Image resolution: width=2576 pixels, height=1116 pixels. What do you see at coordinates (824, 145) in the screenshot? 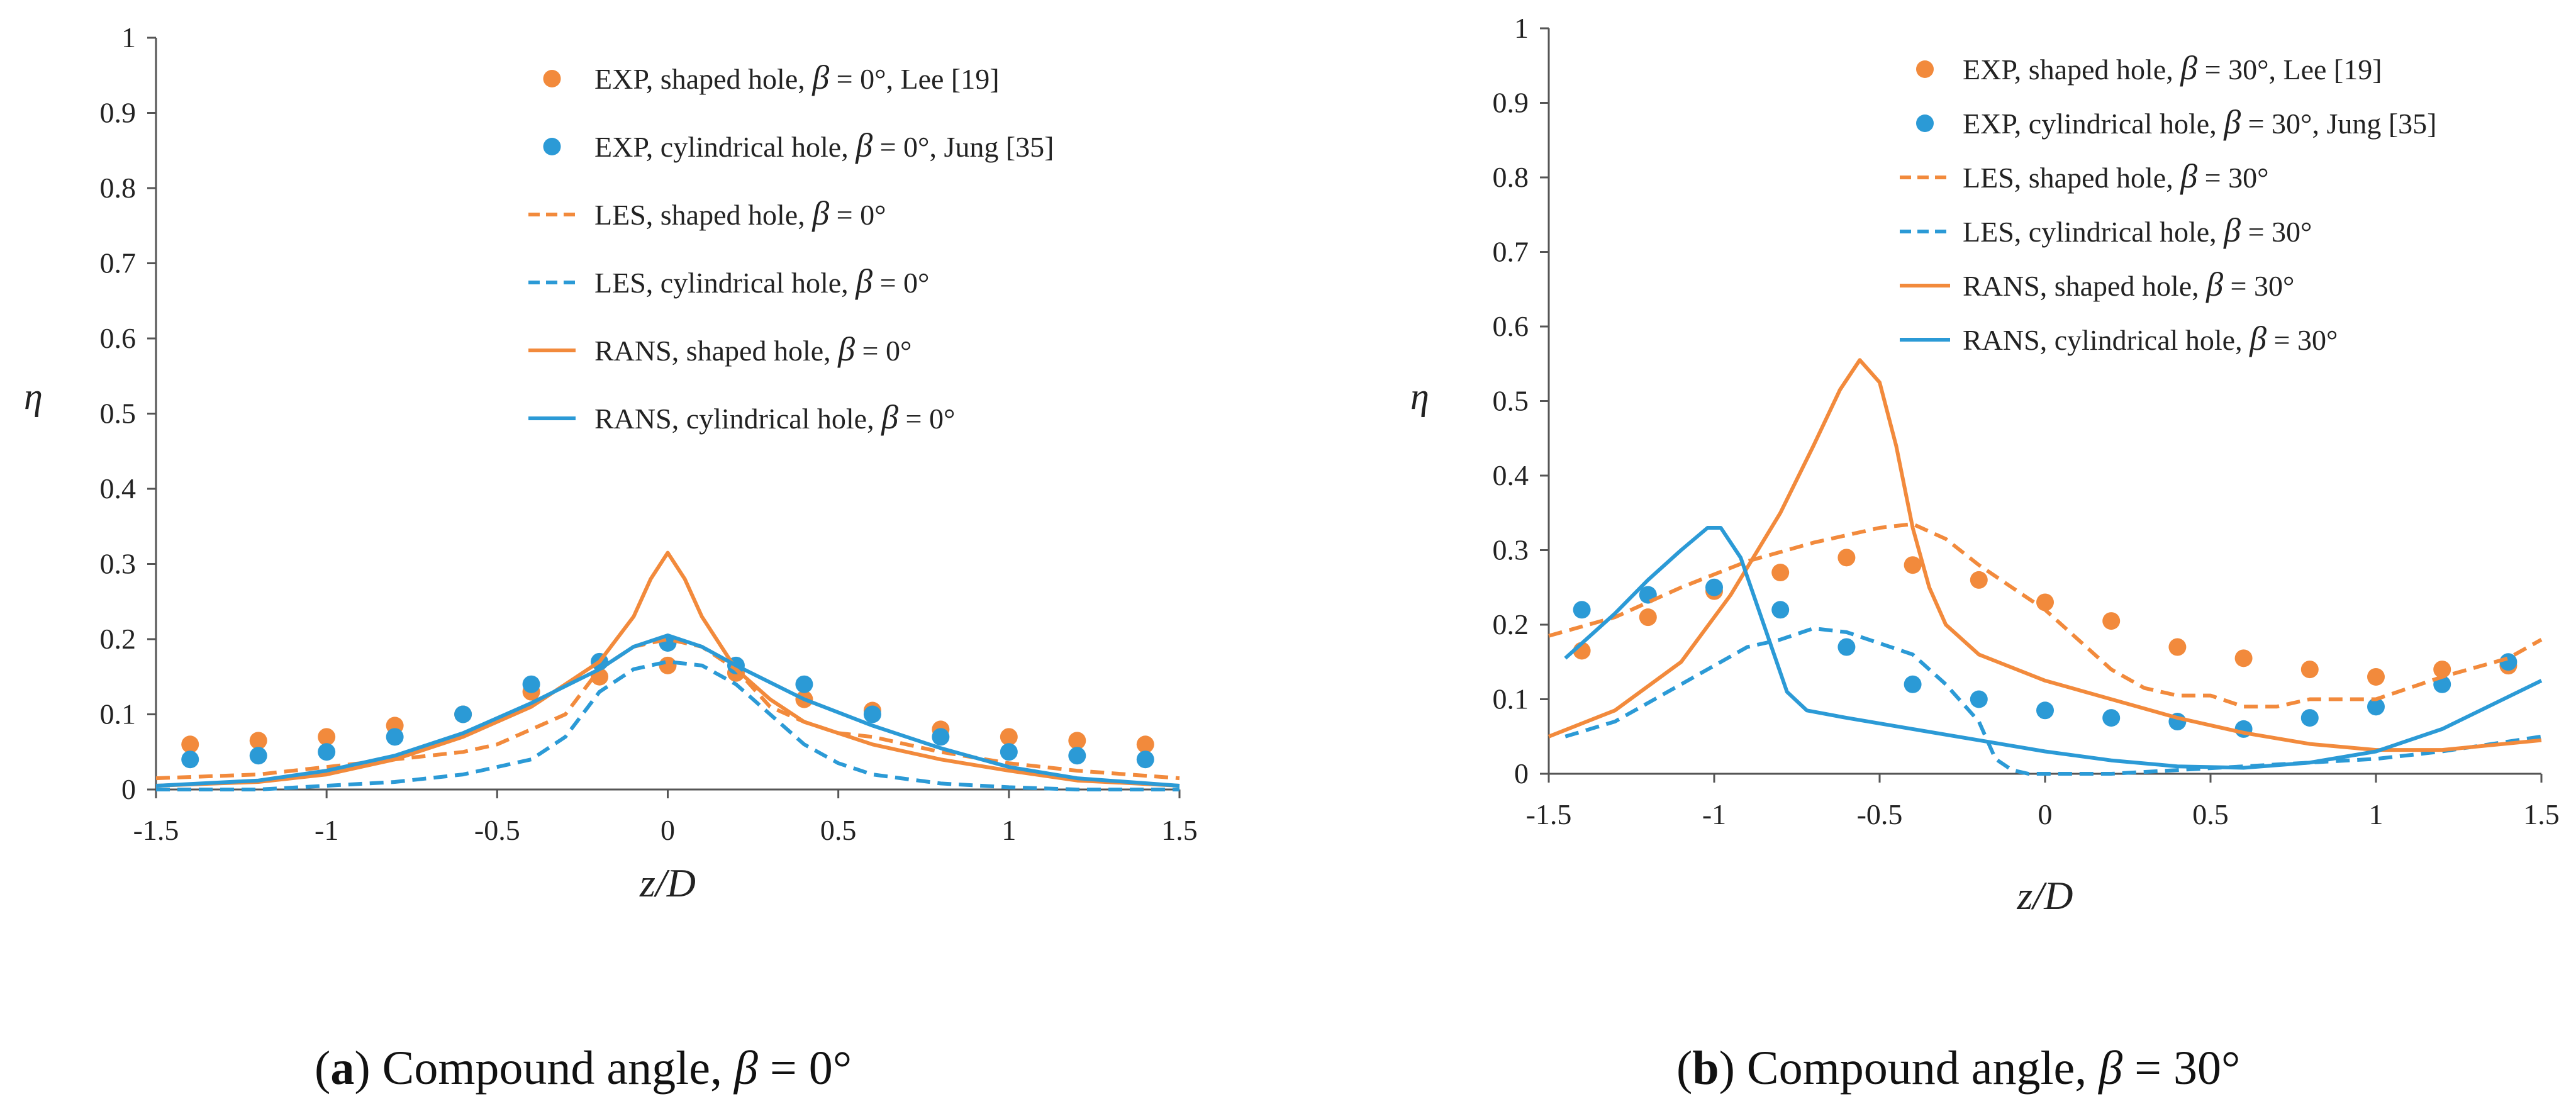
I see `legend-label: EXP, cylindrical hole, β = 0°, Jung [35]` at bounding box center [824, 145].